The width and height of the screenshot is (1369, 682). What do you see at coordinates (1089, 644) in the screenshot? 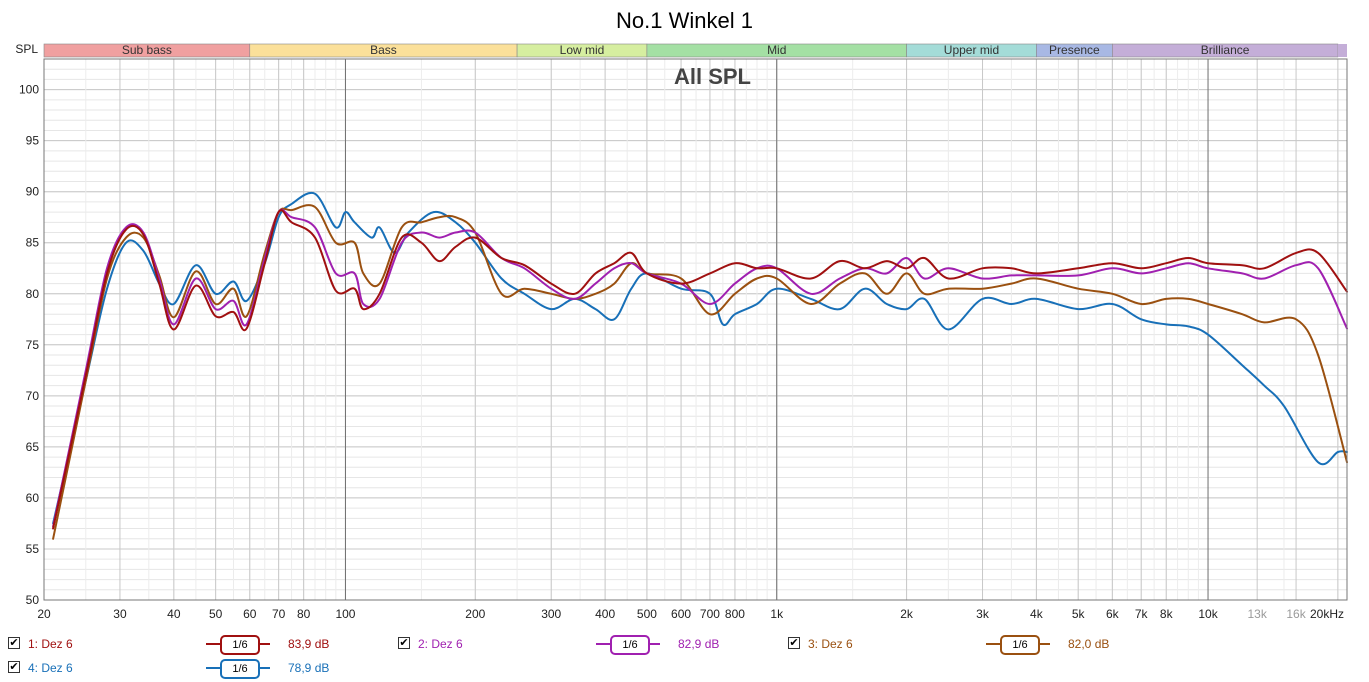
I see `legend-value-3: 82,0 dB` at bounding box center [1089, 644].